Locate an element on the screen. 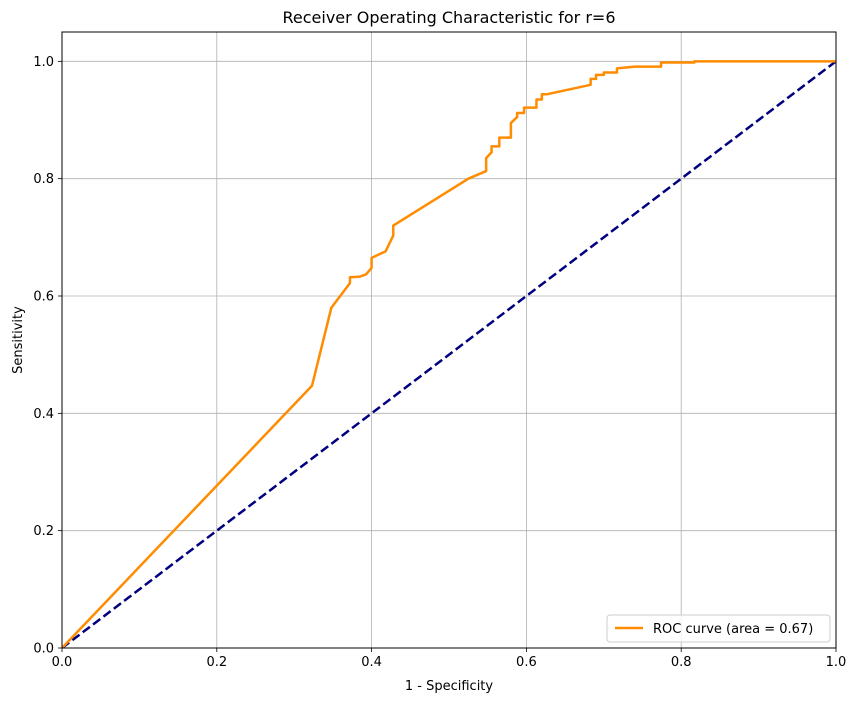 The height and width of the screenshot is (705, 857). y-tick-label: 0.0 is located at coordinates (43, 649).